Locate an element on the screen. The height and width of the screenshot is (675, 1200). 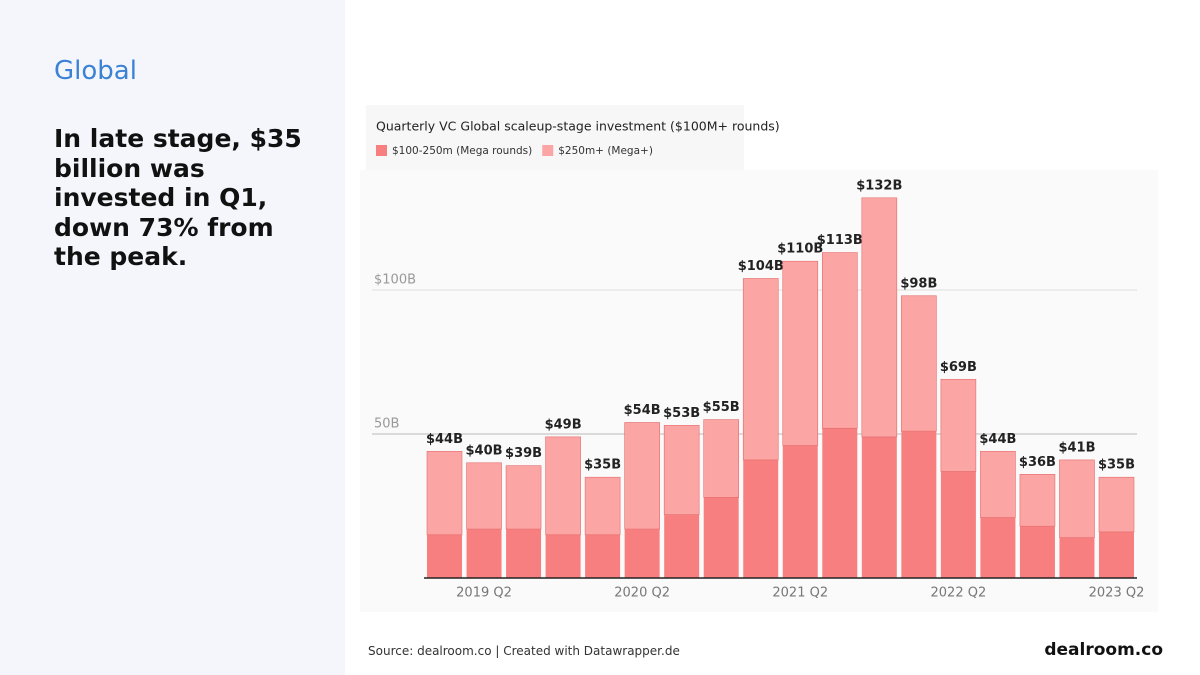
total-label: $53B is located at coordinates (681, 413).